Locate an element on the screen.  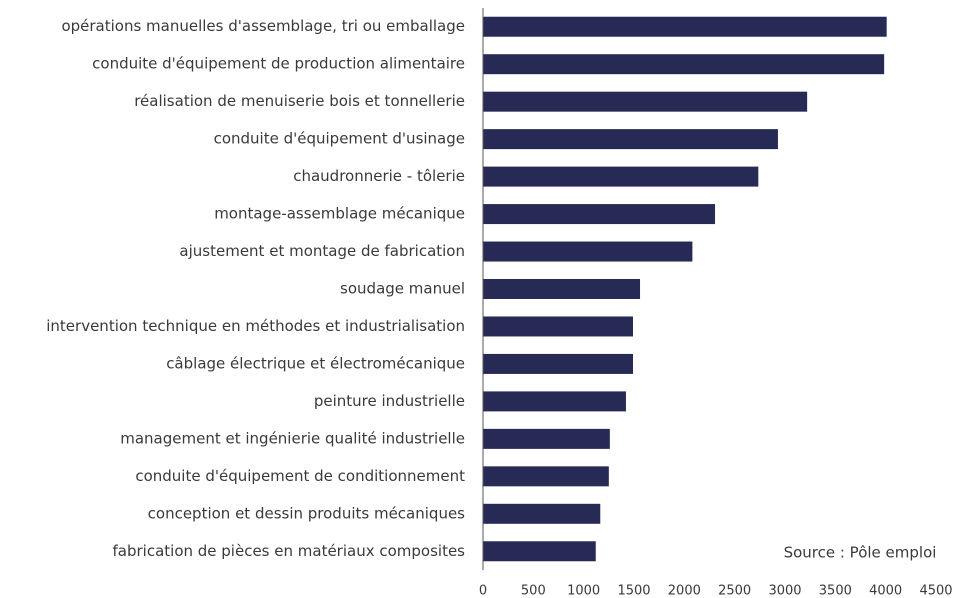
x-tick-label: 1500 is located at coordinates (633, 591).